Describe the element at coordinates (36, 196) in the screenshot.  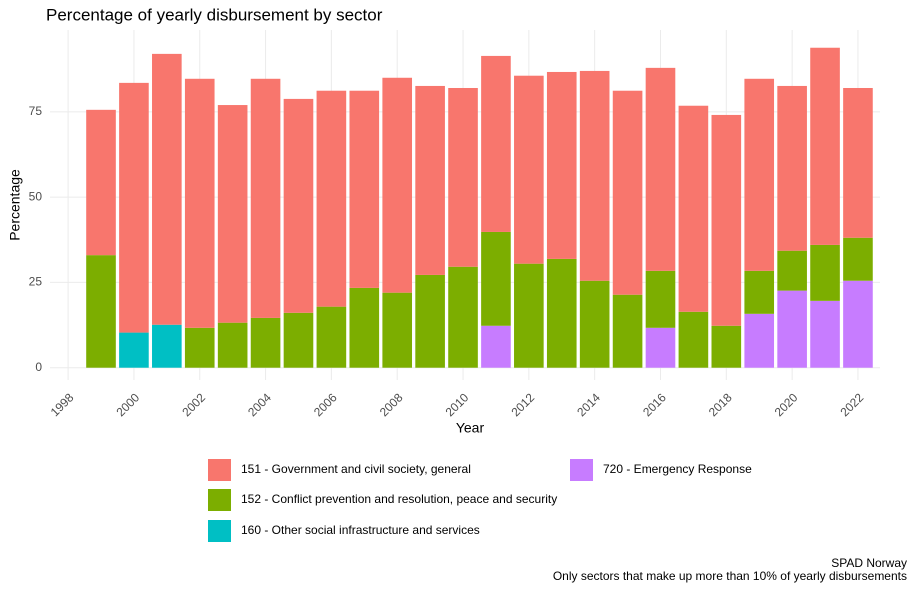
I see `y-tick-label: 50` at that location.